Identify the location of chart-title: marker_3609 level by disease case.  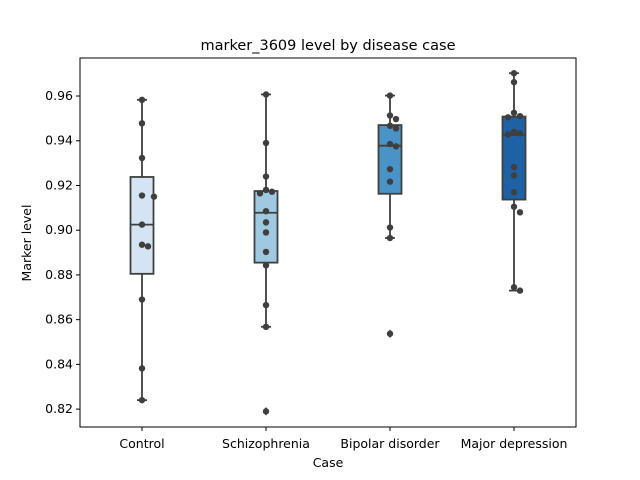
(328, 46).